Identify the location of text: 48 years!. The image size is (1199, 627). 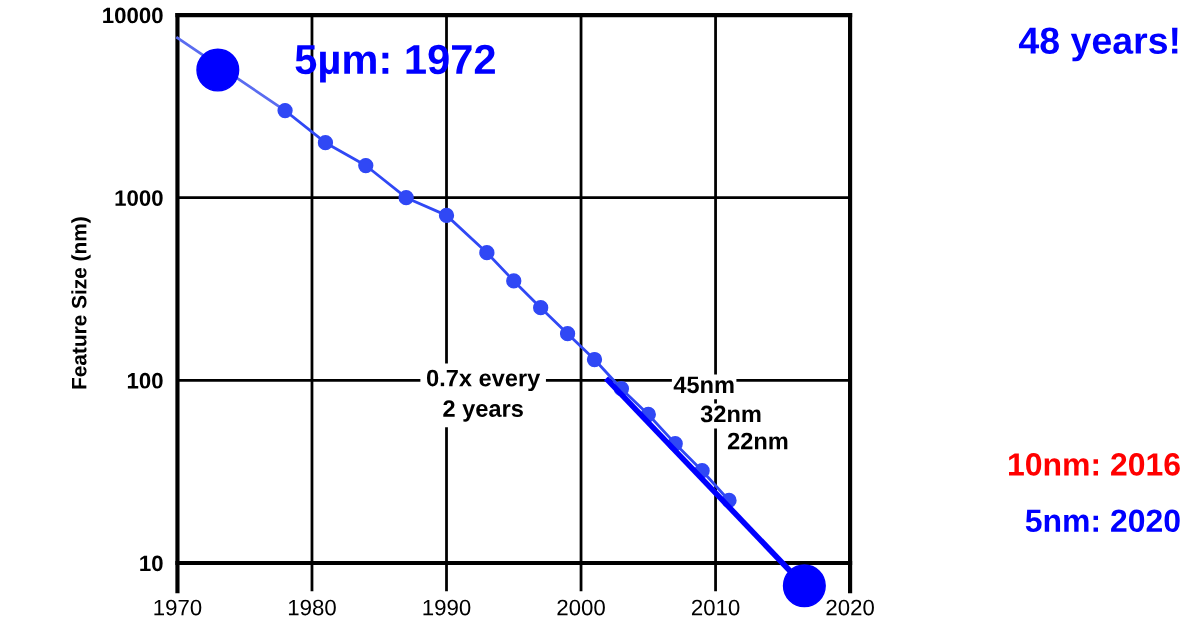
(1098, 44).